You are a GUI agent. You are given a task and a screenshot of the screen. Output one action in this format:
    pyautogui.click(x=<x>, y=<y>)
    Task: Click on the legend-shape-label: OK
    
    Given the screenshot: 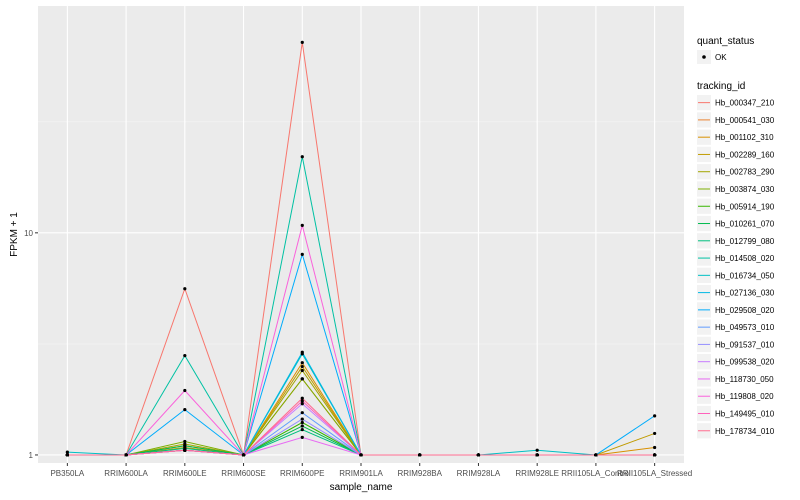 What is the action you would take?
    pyautogui.click(x=721, y=57)
    